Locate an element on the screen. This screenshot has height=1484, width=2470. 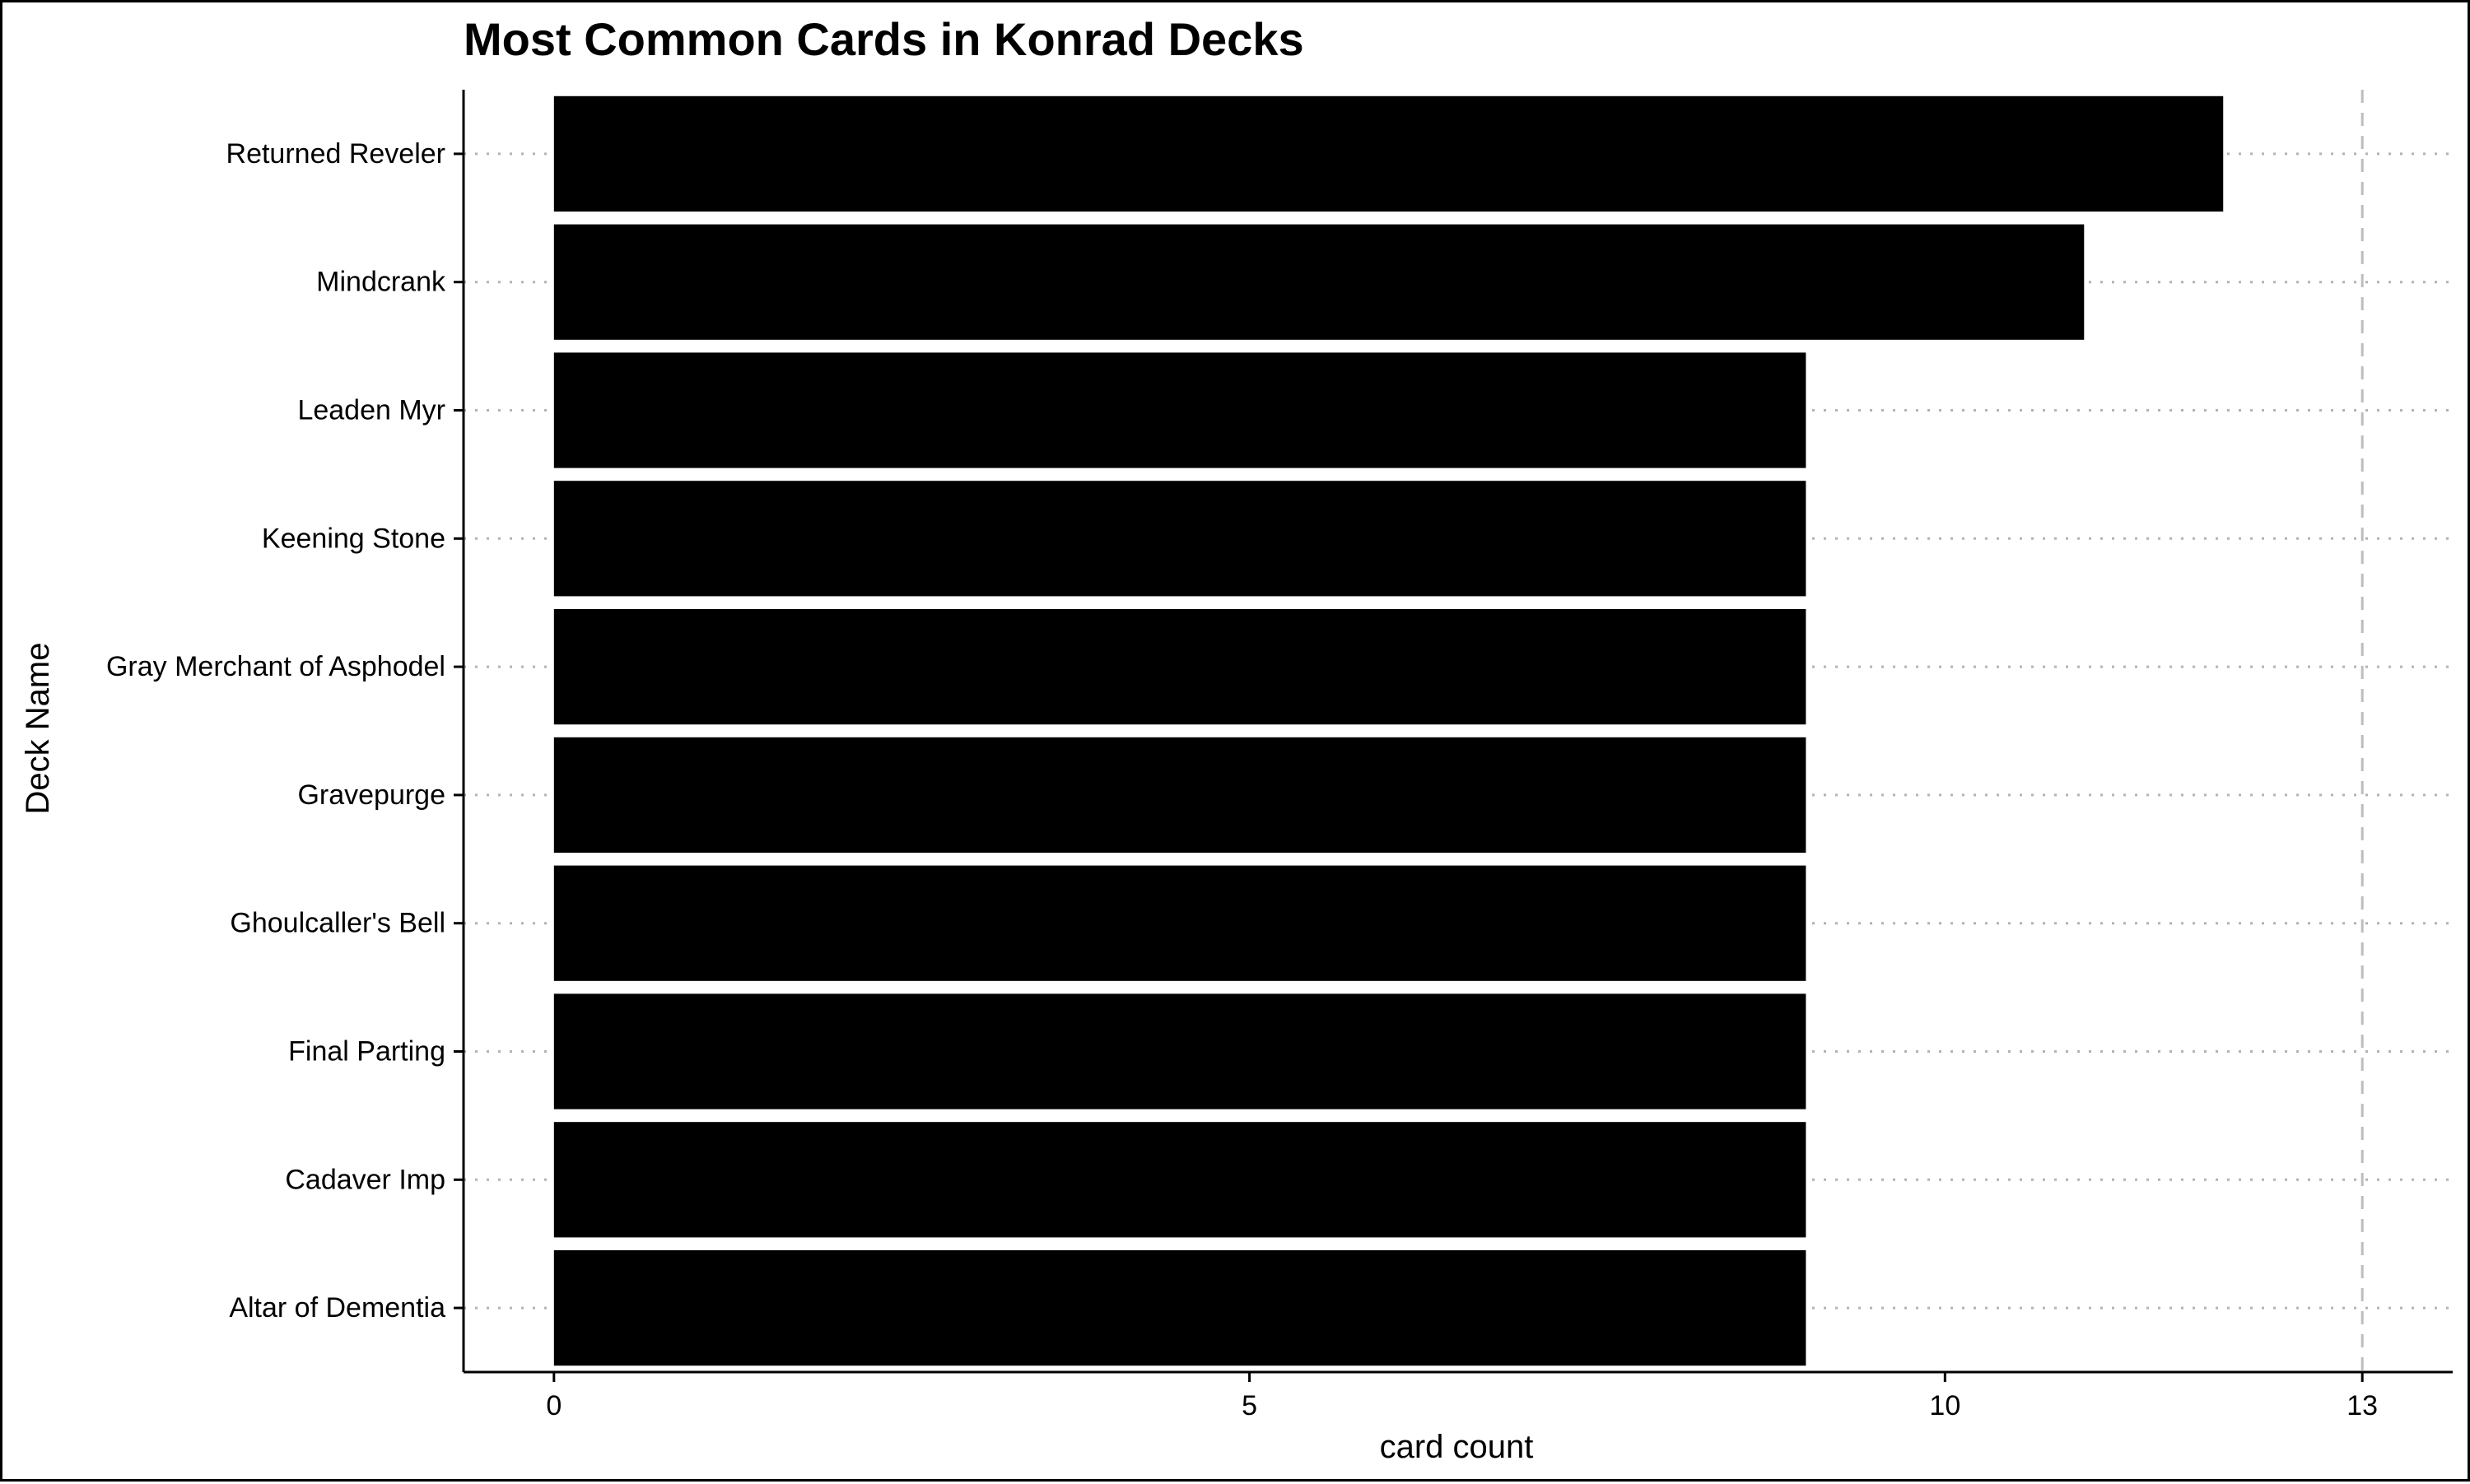
x-tick-label: 0 is located at coordinates (554, 1405).